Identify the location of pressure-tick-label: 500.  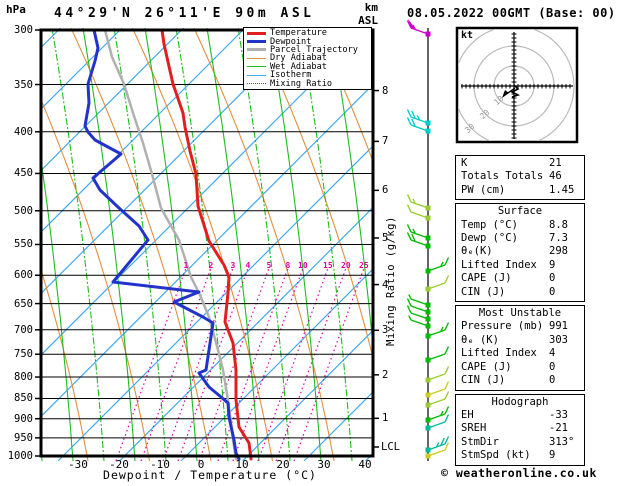
(23, 210).